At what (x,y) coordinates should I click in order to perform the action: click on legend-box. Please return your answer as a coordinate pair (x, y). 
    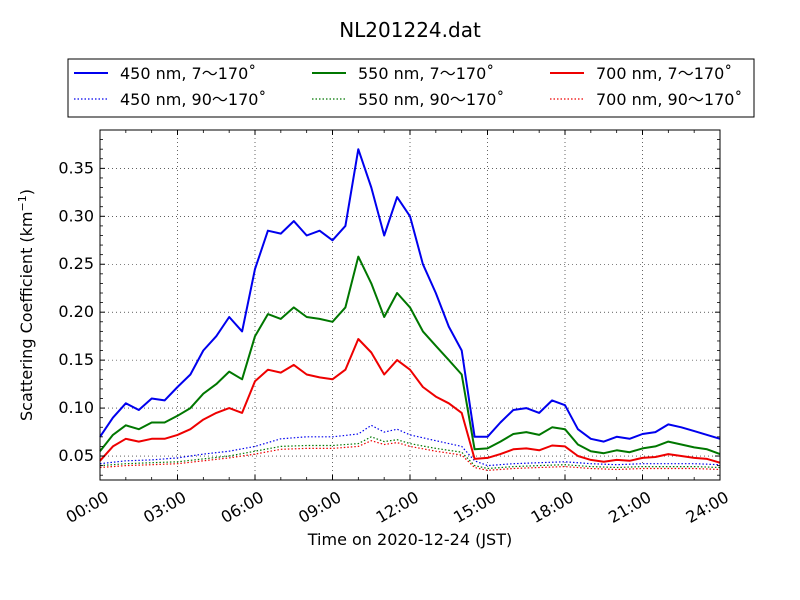
    Looking at the image, I should click on (411, 88).